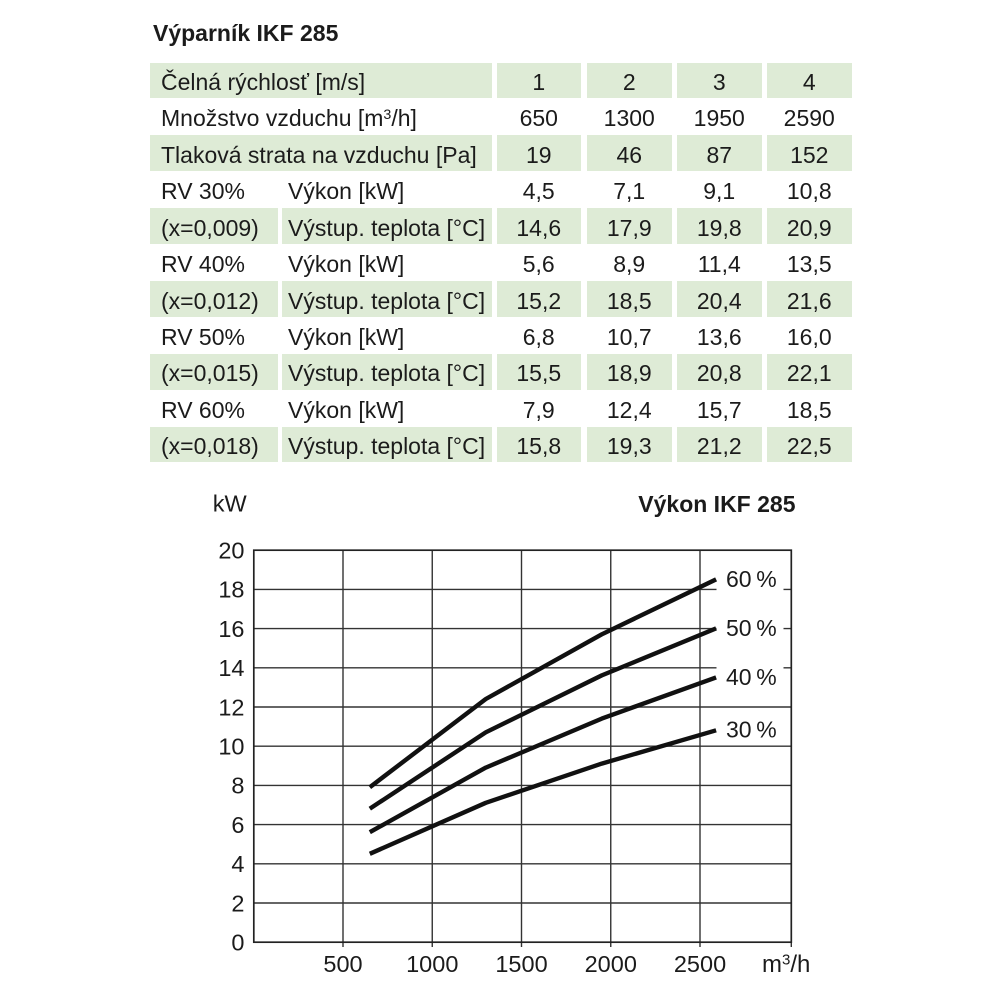 This screenshot has height=1000, width=1000. What do you see at coordinates (786, 964) in the screenshot?
I see `svg-text: m3/h` at bounding box center [786, 964].